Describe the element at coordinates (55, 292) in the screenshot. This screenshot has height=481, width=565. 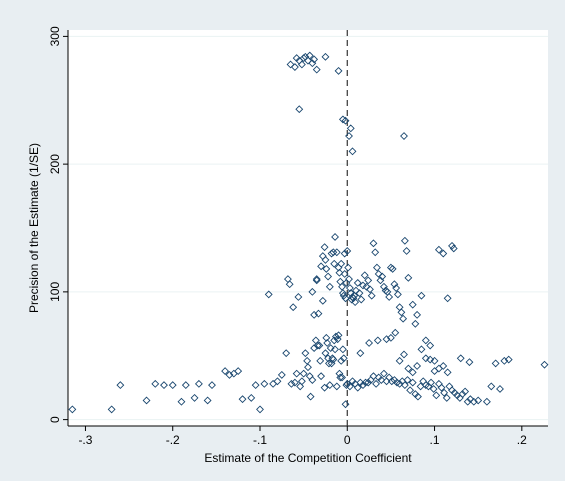
I see `y-tick-label: 100` at that location.